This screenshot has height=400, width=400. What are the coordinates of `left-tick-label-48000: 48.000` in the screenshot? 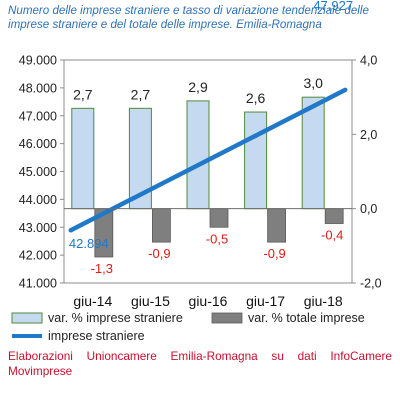 It's located at (38, 88).